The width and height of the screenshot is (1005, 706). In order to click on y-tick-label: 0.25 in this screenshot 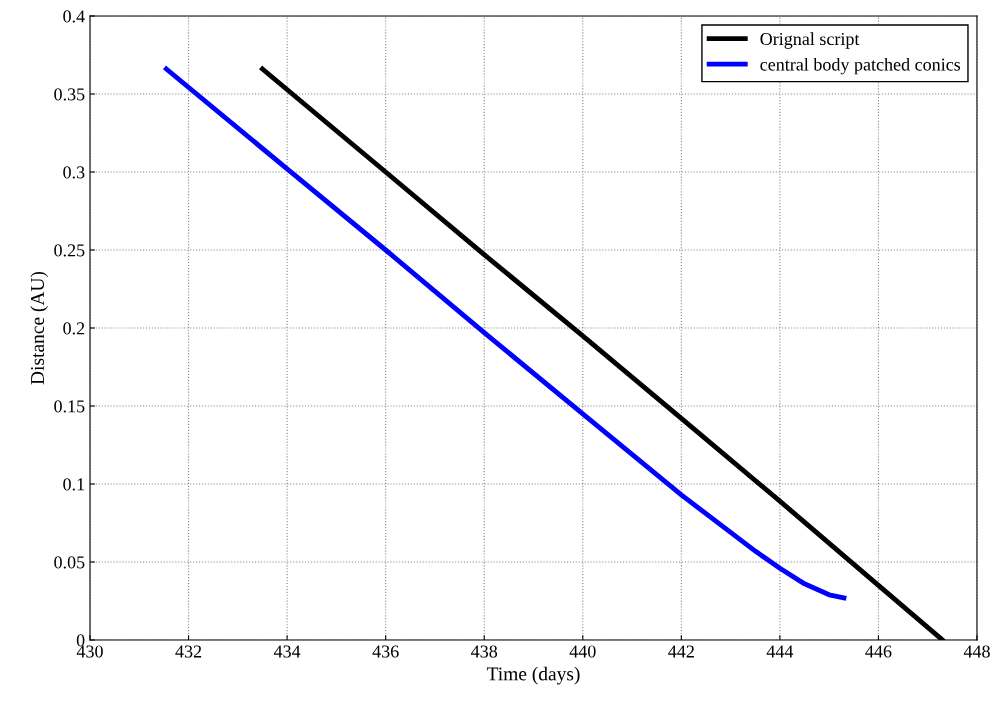, I will do `click(69, 250)`.